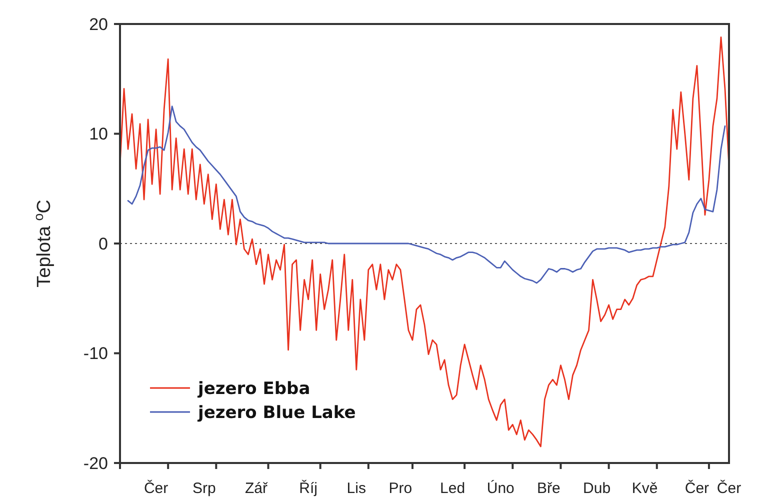 The height and width of the screenshot is (503, 760). Describe the element at coordinates (308, 488) in the screenshot. I see `x-tick-label: Říj` at that location.